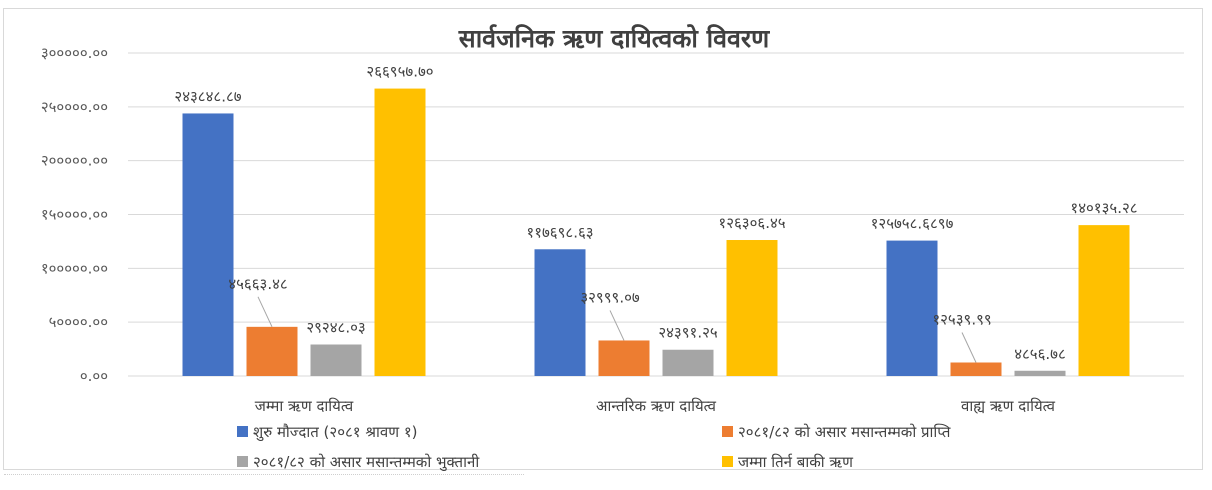 The image size is (1212, 490). I want to click on legend-label: शुरु मौज्दात (२०८१ श्रावण १), so click(335, 432).